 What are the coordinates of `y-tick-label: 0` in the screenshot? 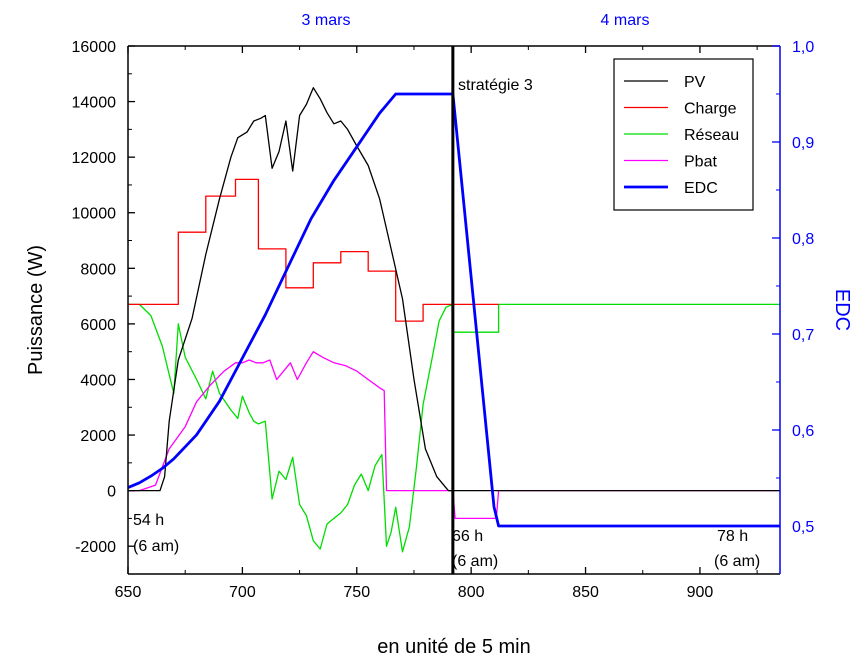 It's located at (111, 492).